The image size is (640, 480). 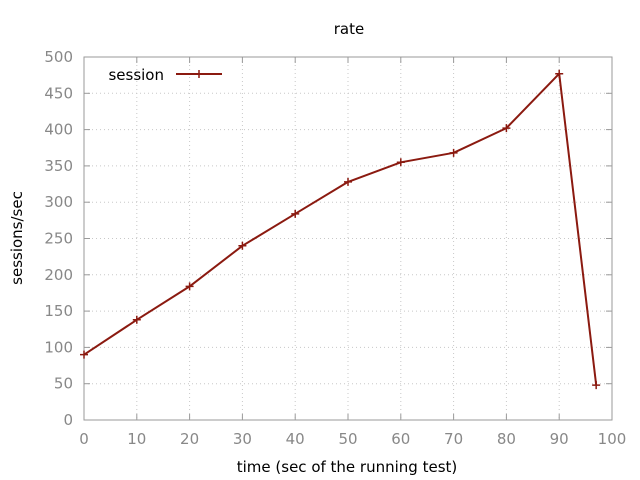 I want to click on y-tick-label: 100, so click(x=58, y=347).